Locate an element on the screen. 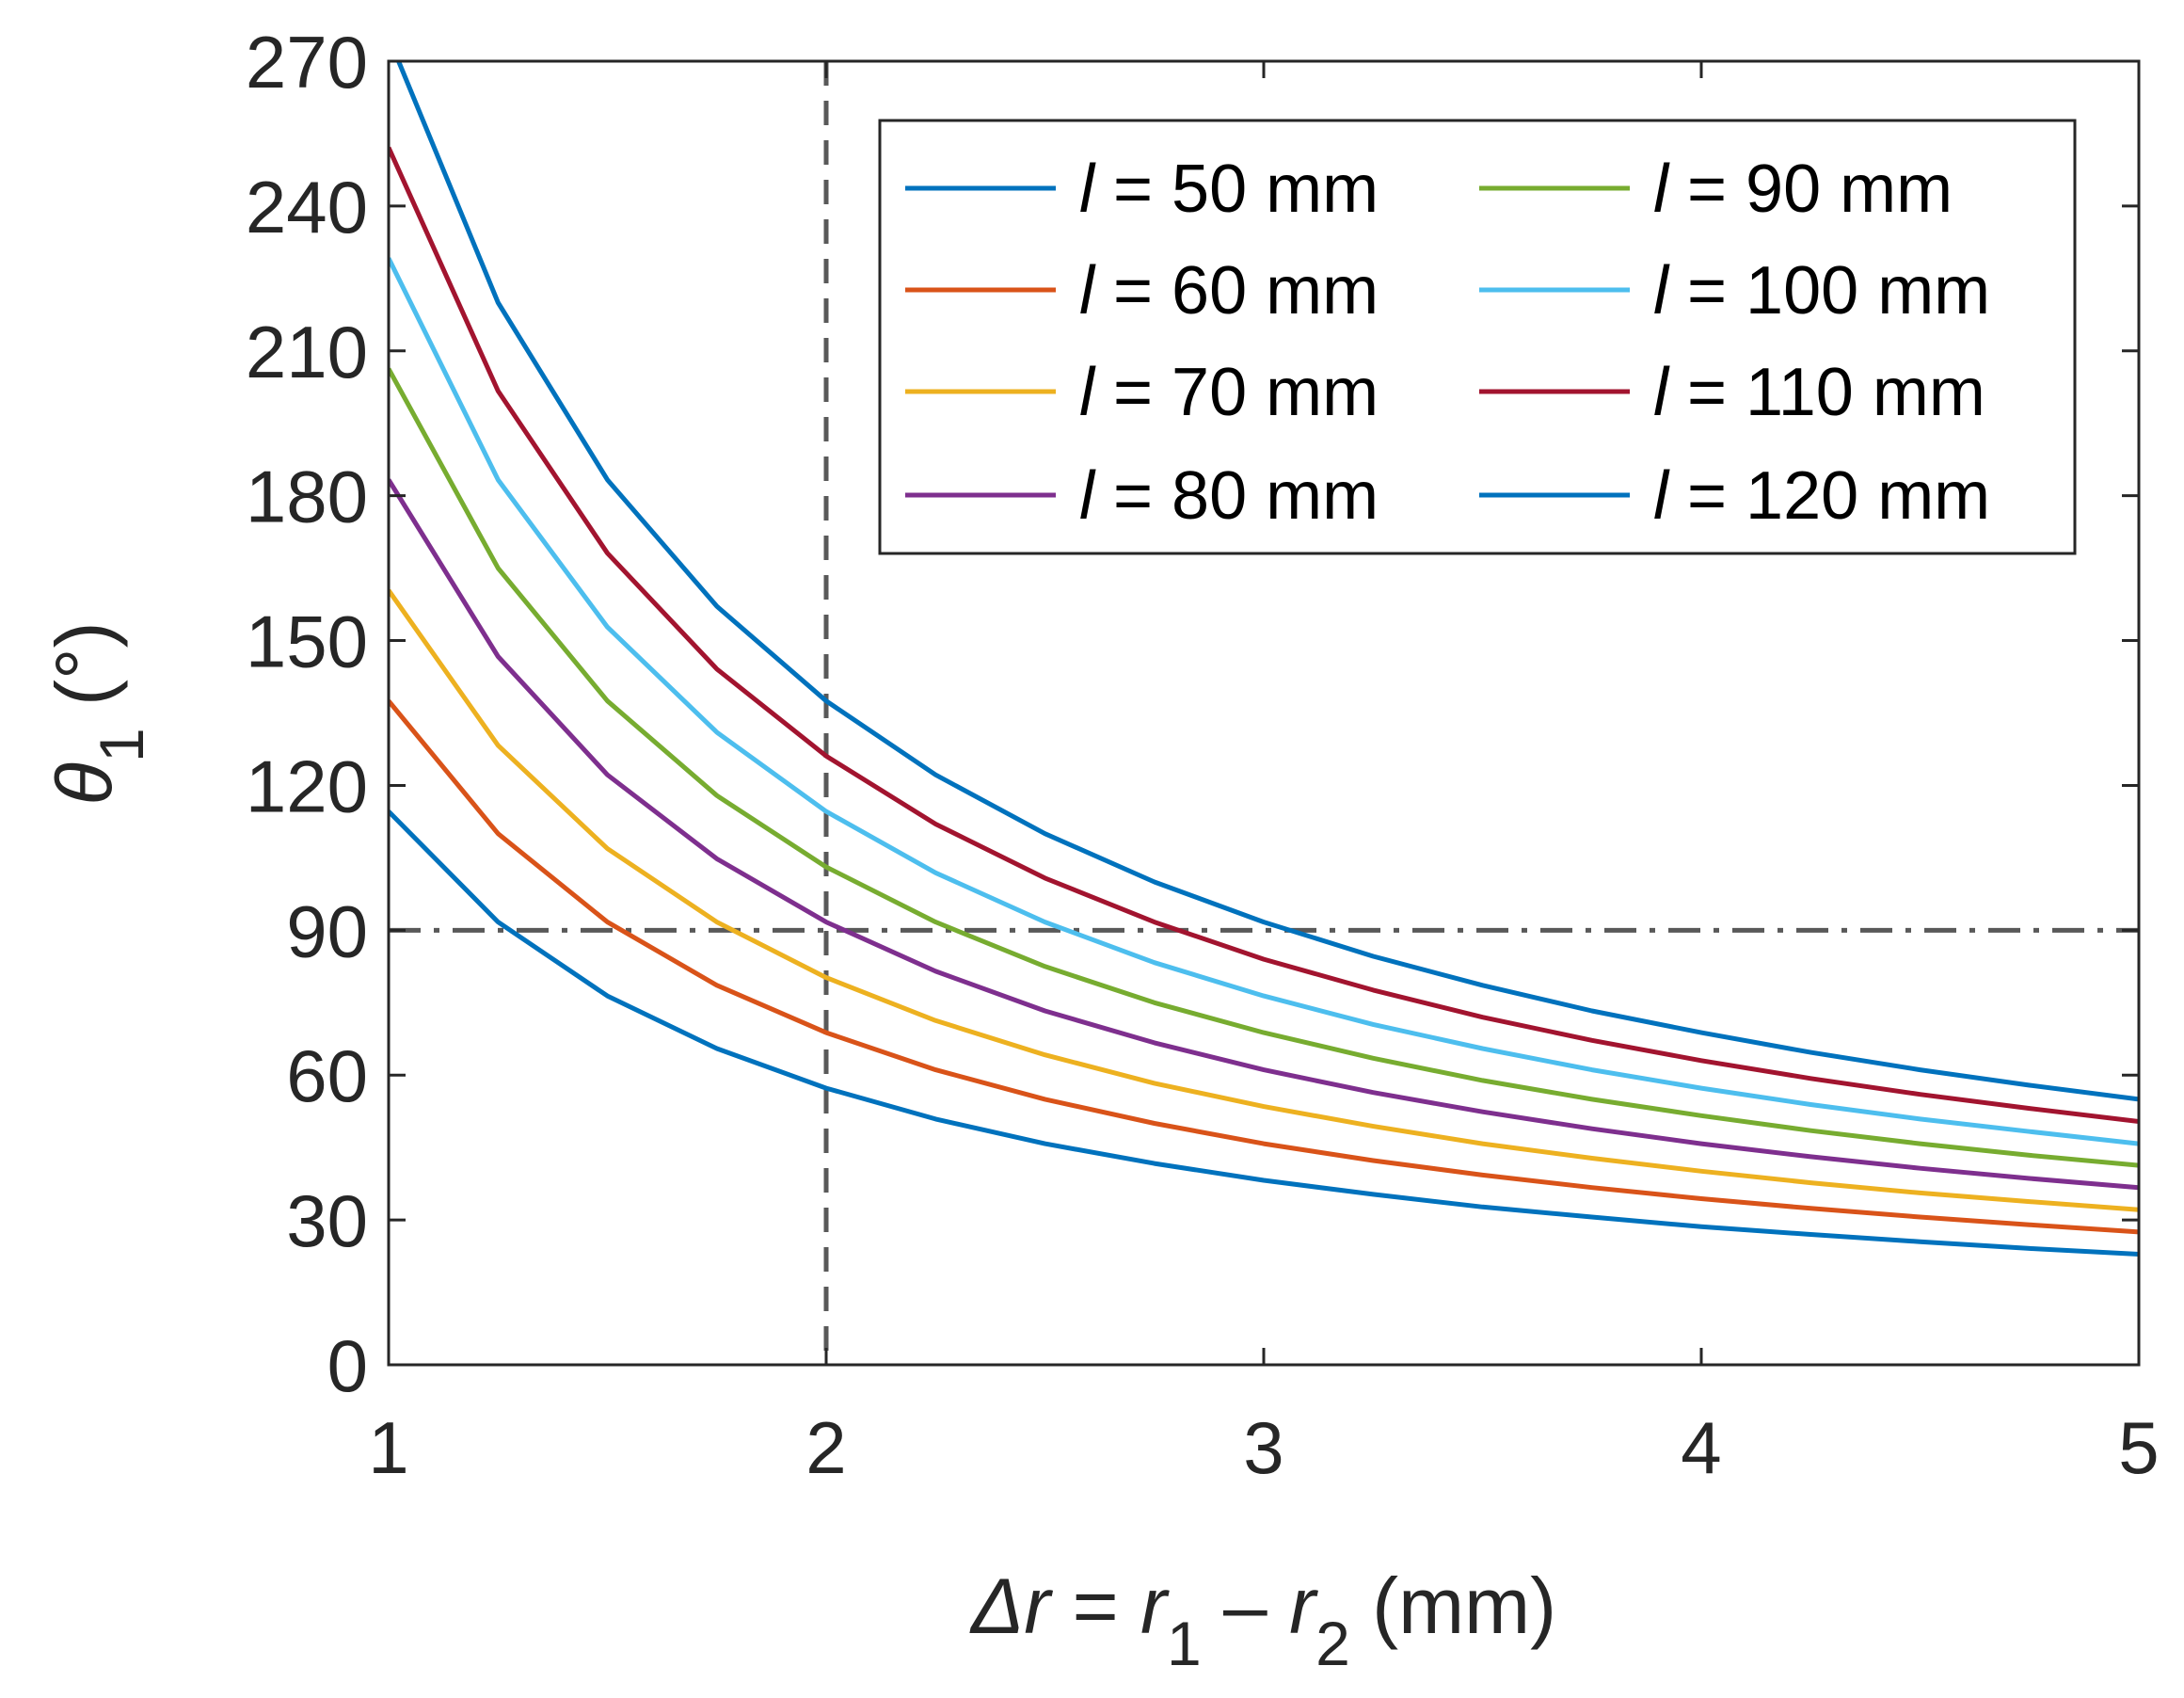 Image resolution: width=2184 pixels, height=1698 pixels. legend-label-2: l = 60 mm is located at coordinates (1229, 290).